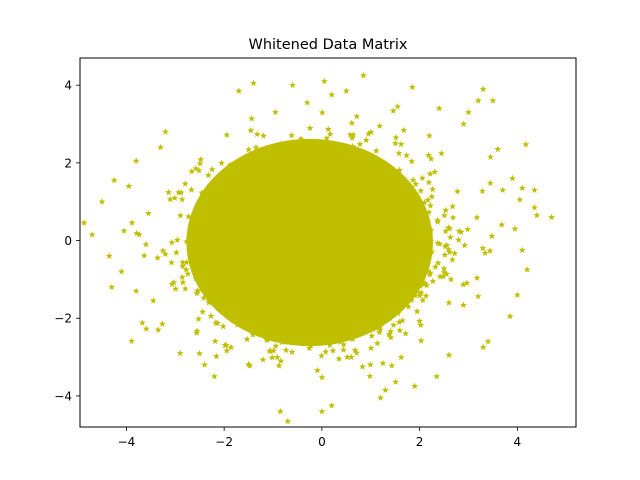 This screenshot has width=640, height=480. What do you see at coordinates (127, 442) in the screenshot?
I see `x-tick-label: −4` at bounding box center [127, 442].